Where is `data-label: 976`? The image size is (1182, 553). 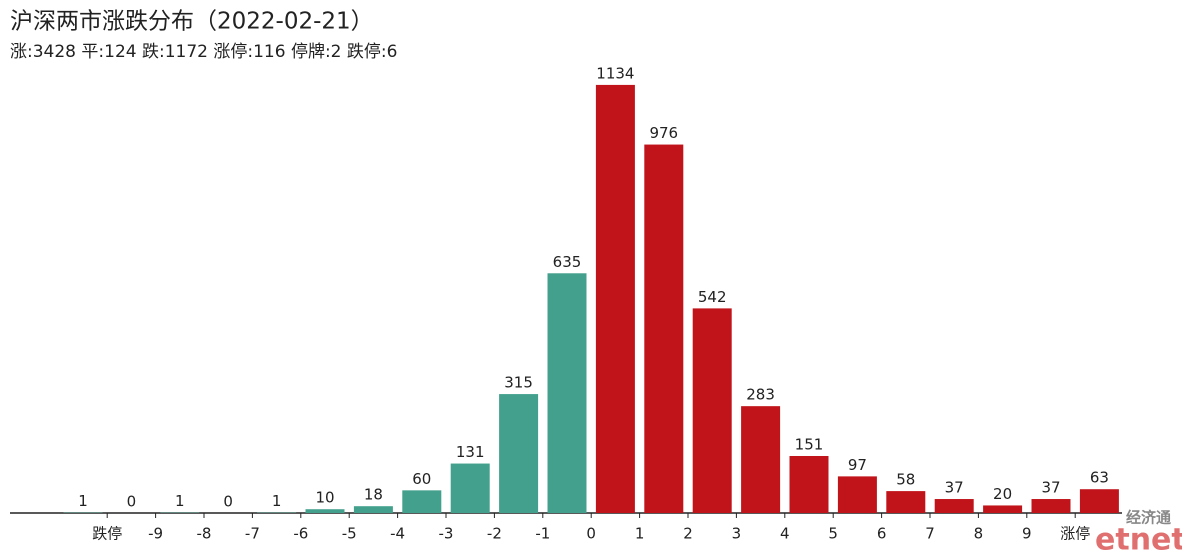
data-label: 976 is located at coordinates (663, 133).